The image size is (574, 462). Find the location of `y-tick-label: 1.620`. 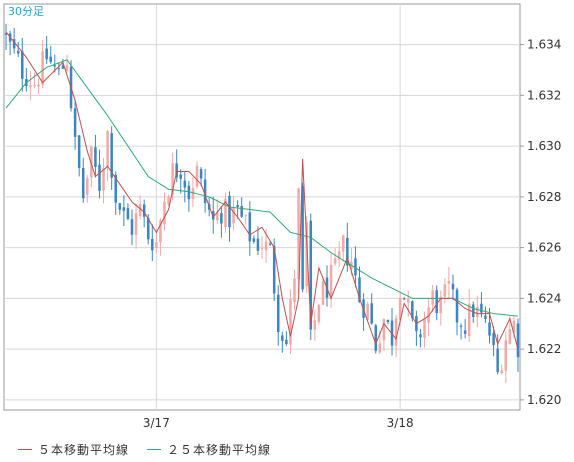

y-tick-label: 1.620 is located at coordinates (544, 400).